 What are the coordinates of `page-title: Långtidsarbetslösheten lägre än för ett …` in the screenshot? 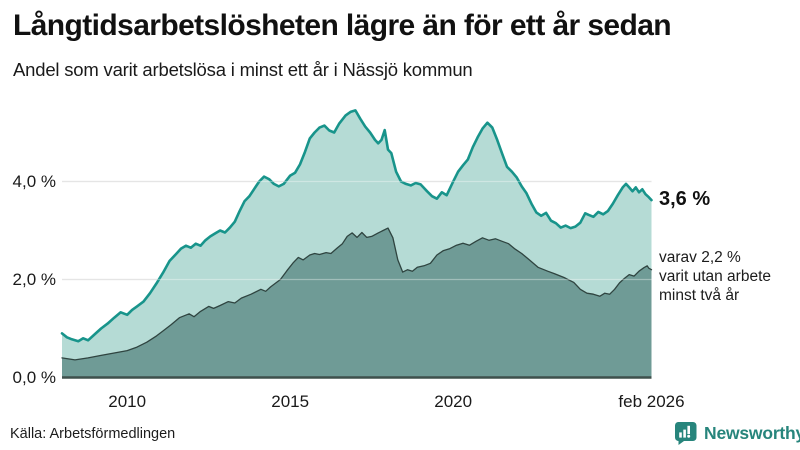 It's located at (342, 25).